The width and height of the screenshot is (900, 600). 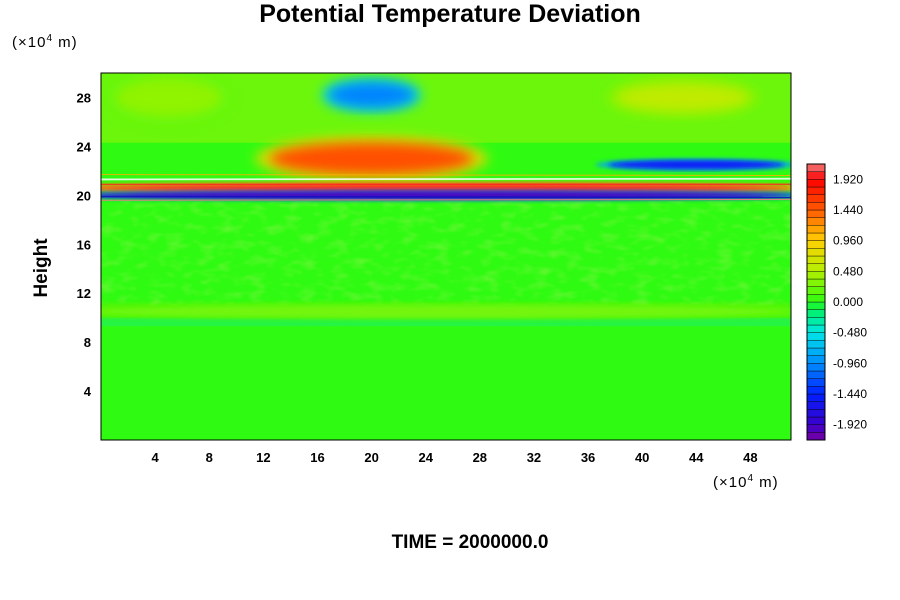 I want to click on x-tick-label: 12, so click(x=263, y=457).